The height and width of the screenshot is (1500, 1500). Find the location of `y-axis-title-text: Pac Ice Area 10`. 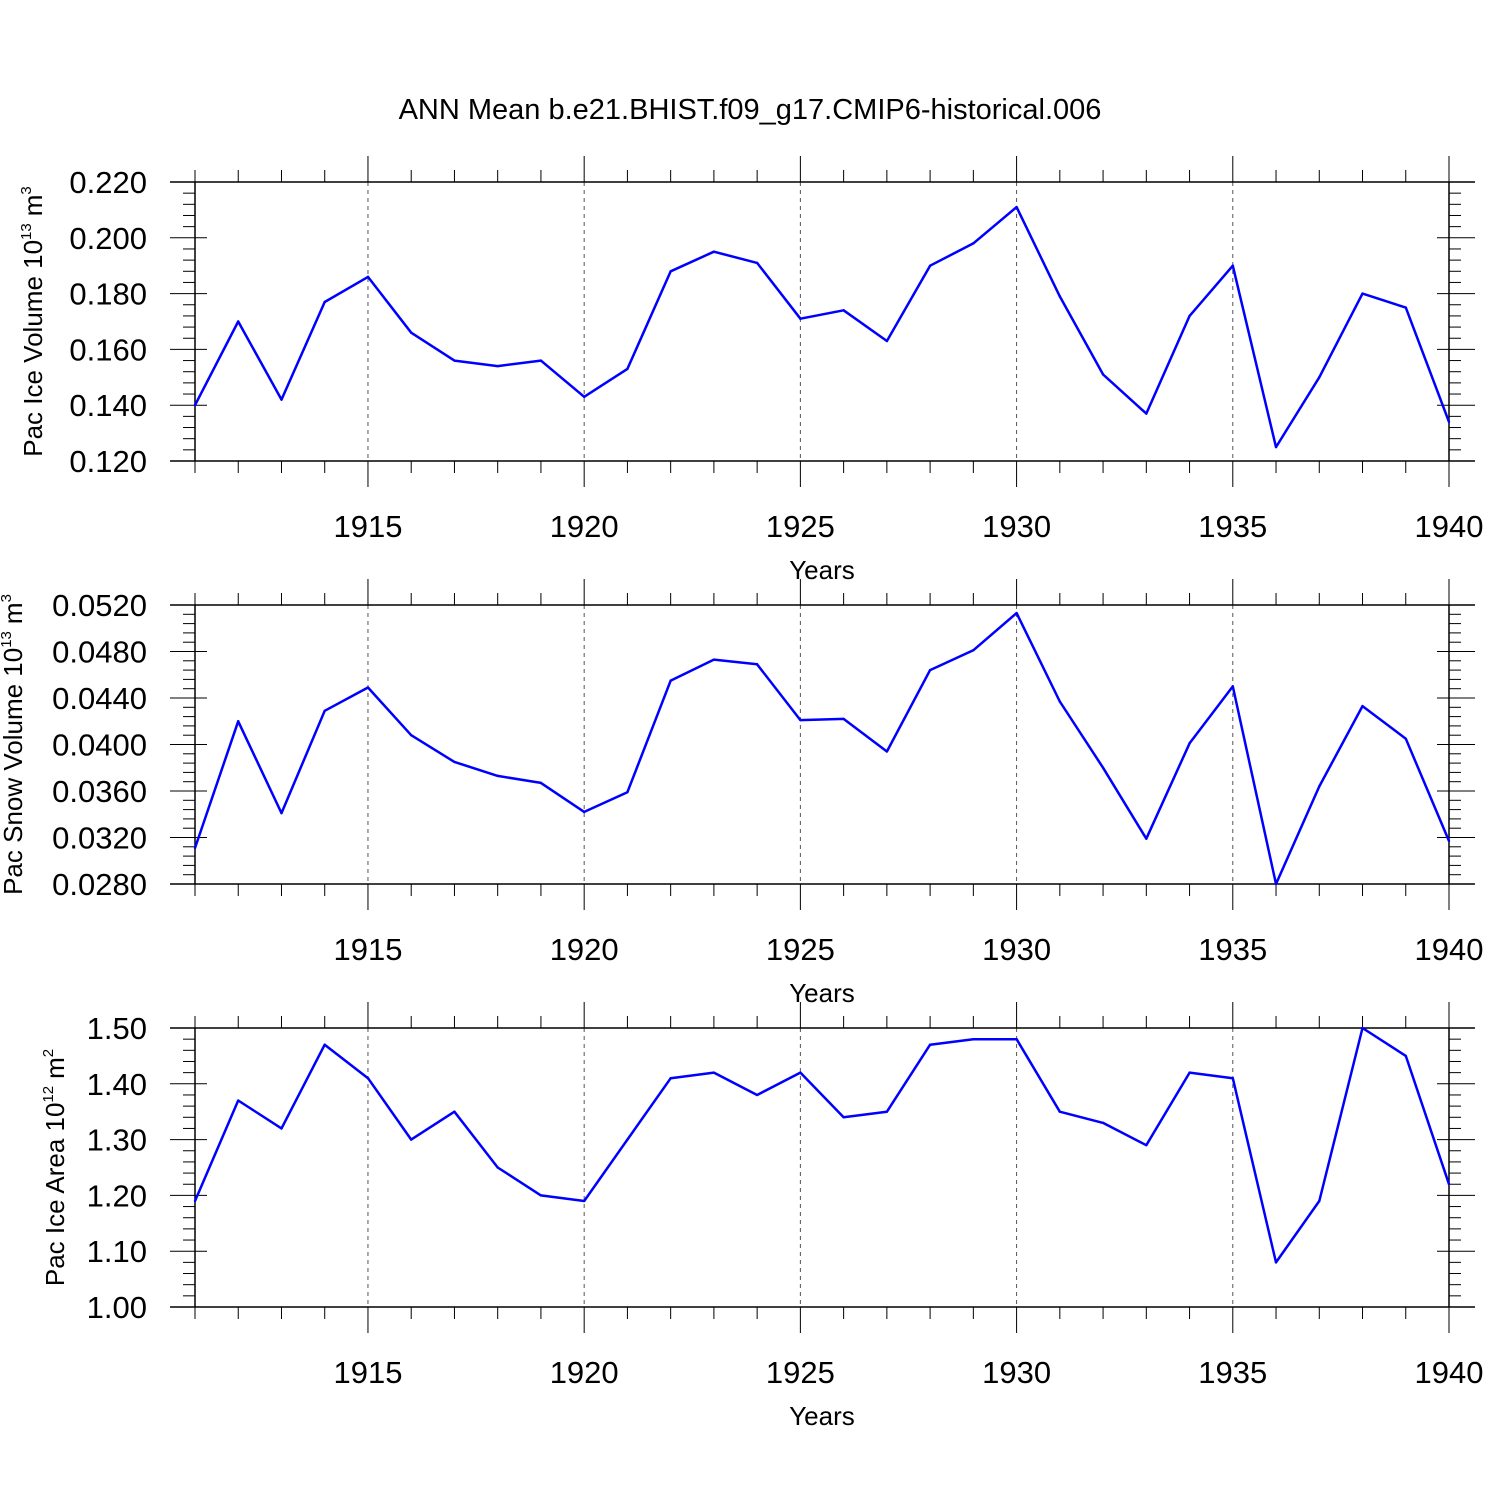

y-axis-title-text: Pac Ice Area 10 is located at coordinates (55, 1195).